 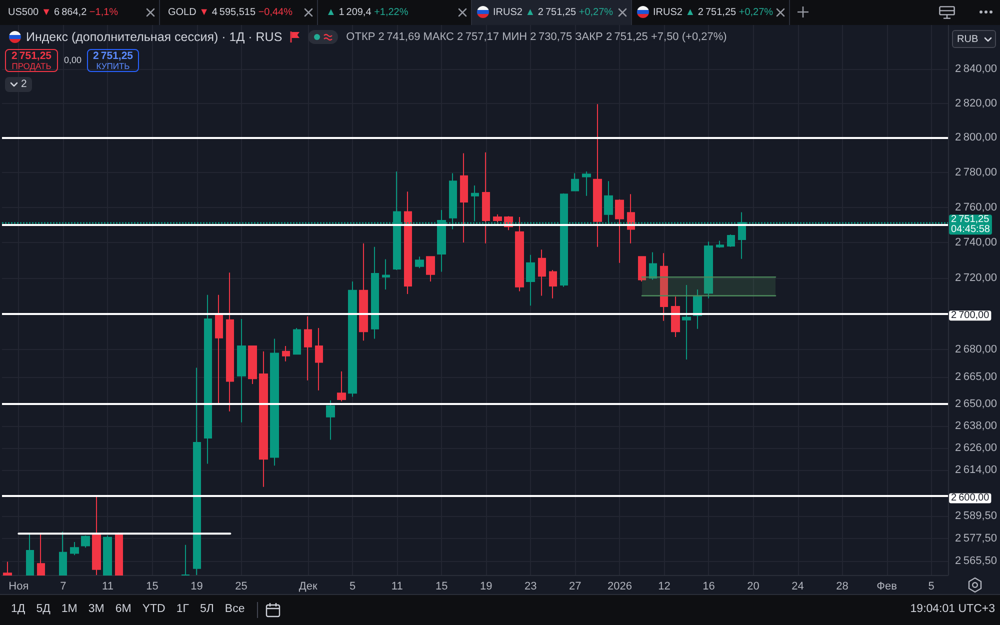 What do you see at coordinates (967, 39) in the screenshot?
I see `text: RUB` at bounding box center [967, 39].